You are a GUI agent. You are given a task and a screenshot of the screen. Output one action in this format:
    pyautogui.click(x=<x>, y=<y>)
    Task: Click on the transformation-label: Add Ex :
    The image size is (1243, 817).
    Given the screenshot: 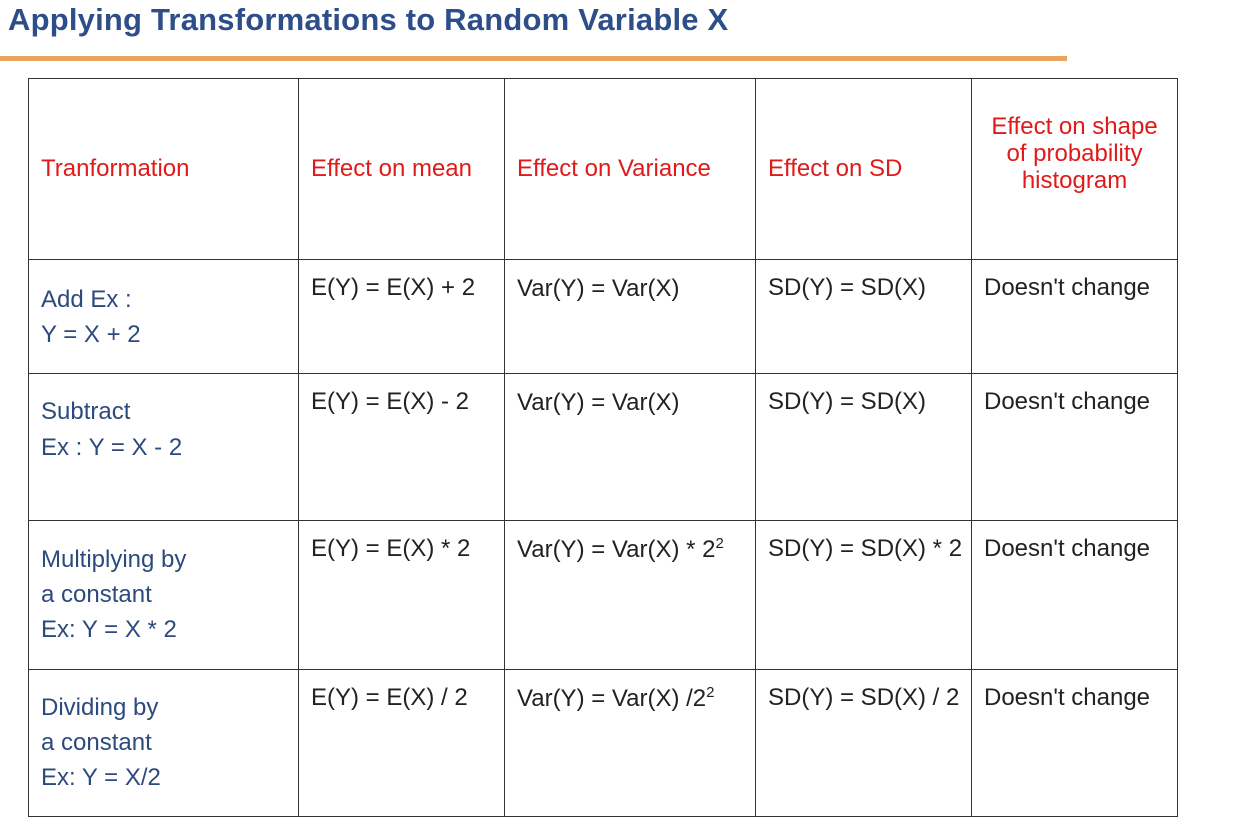 What is the action you would take?
    pyautogui.click(x=86, y=299)
    